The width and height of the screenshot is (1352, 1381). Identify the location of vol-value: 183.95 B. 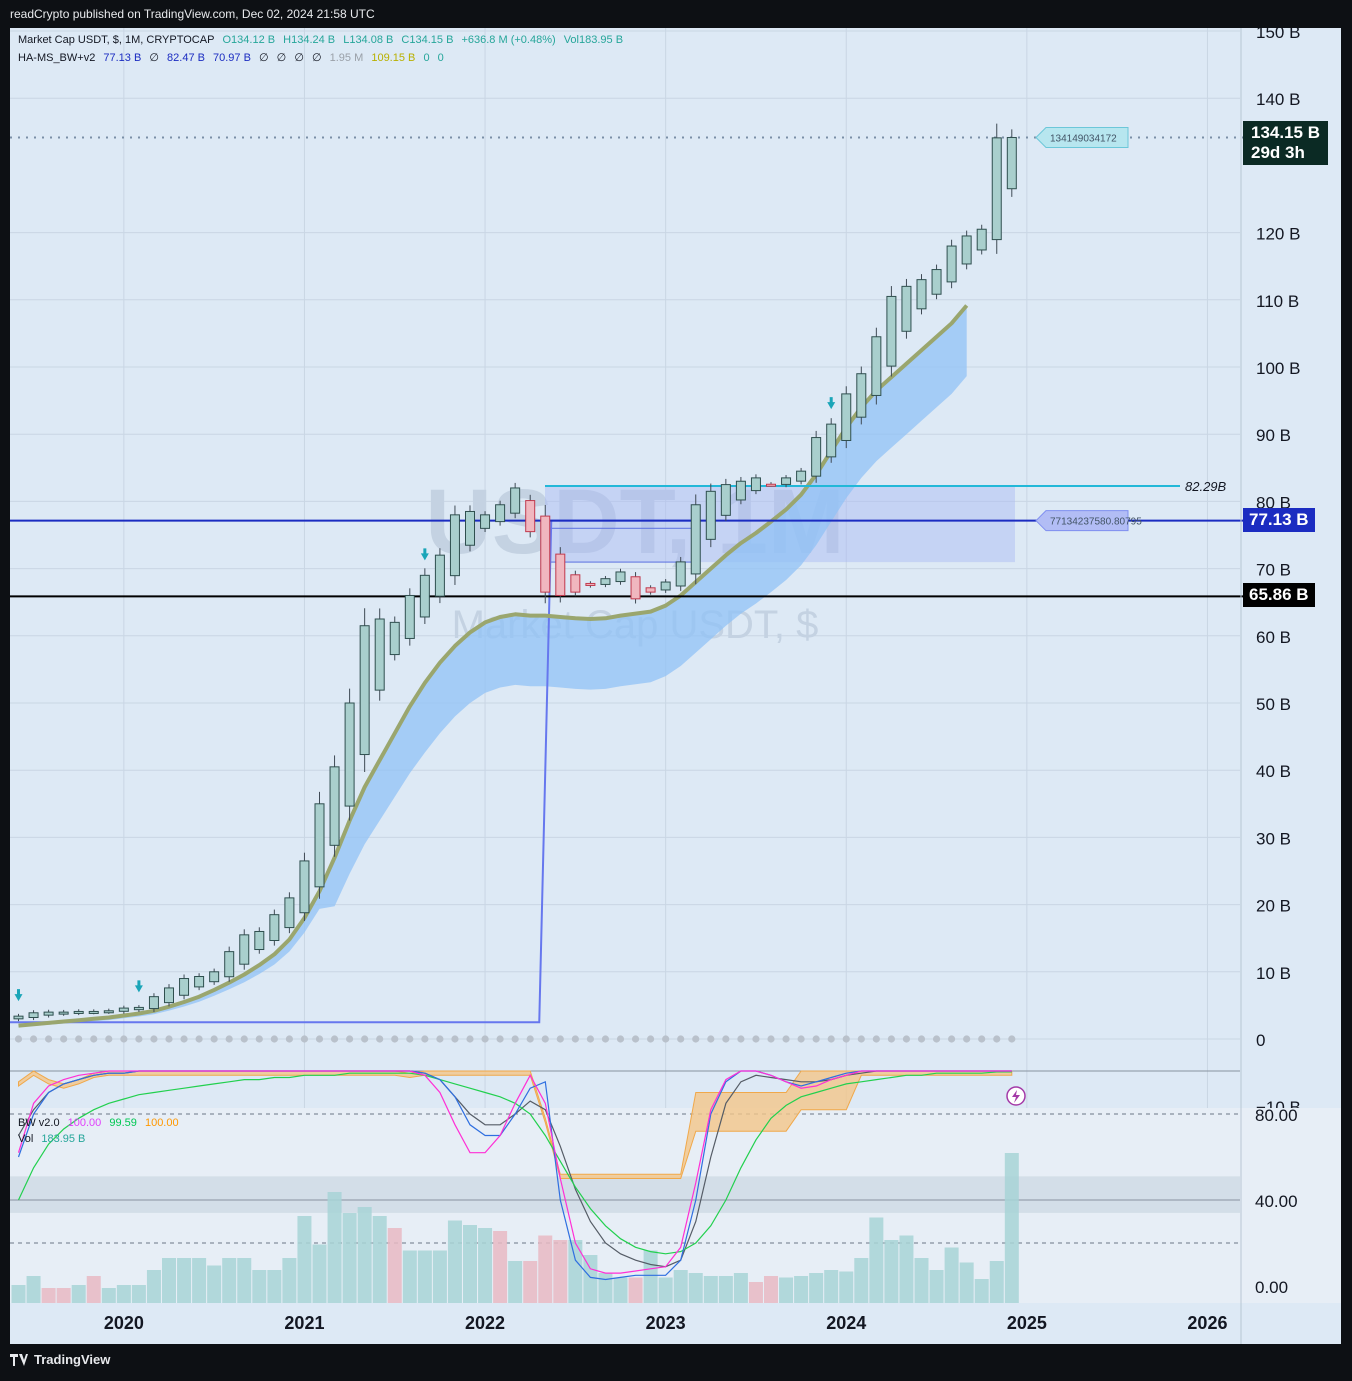
(63, 1139).